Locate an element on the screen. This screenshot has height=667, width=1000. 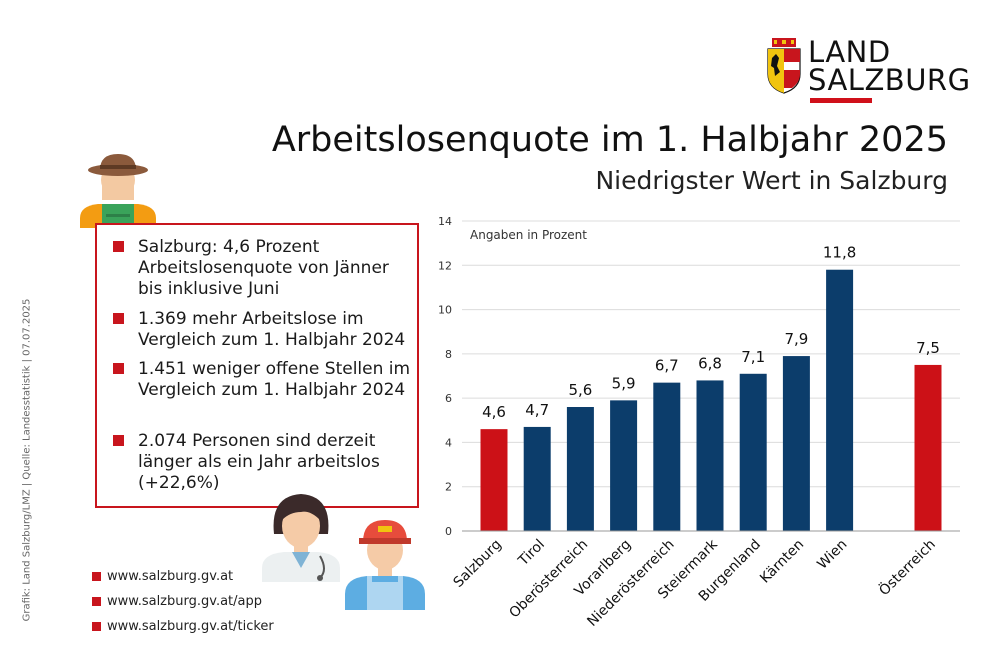
x-tick-label: Salzburg is located at coordinates (477, 564).